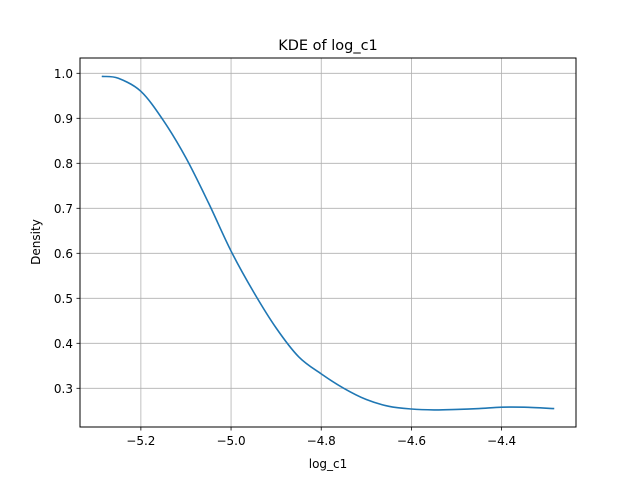 The image size is (640, 480). What do you see at coordinates (63, 344) in the screenshot?
I see `y-tick-label: 0.4` at bounding box center [63, 344].